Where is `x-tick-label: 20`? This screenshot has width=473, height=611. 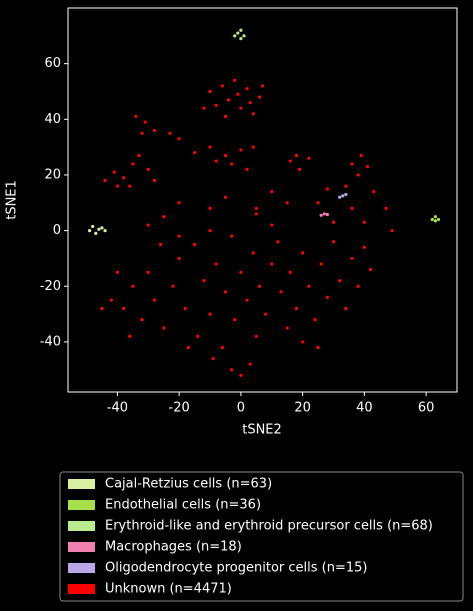
x-tick-label: 20 is located at coordinates (302, 408).